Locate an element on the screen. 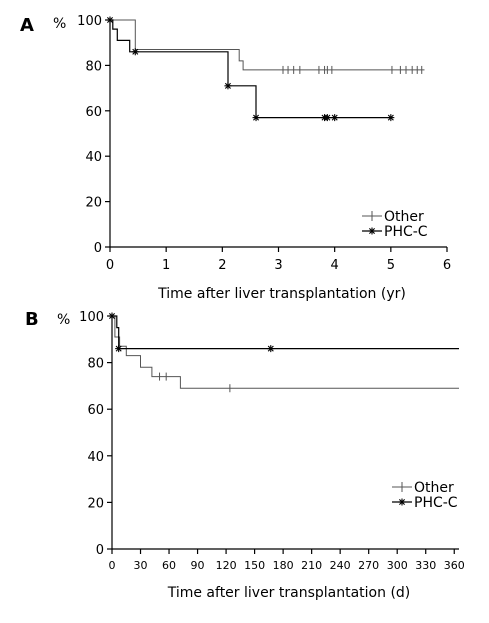 This screenshot has width=489, height=623. panel-a-label: A is located at coordinates (27, 25).